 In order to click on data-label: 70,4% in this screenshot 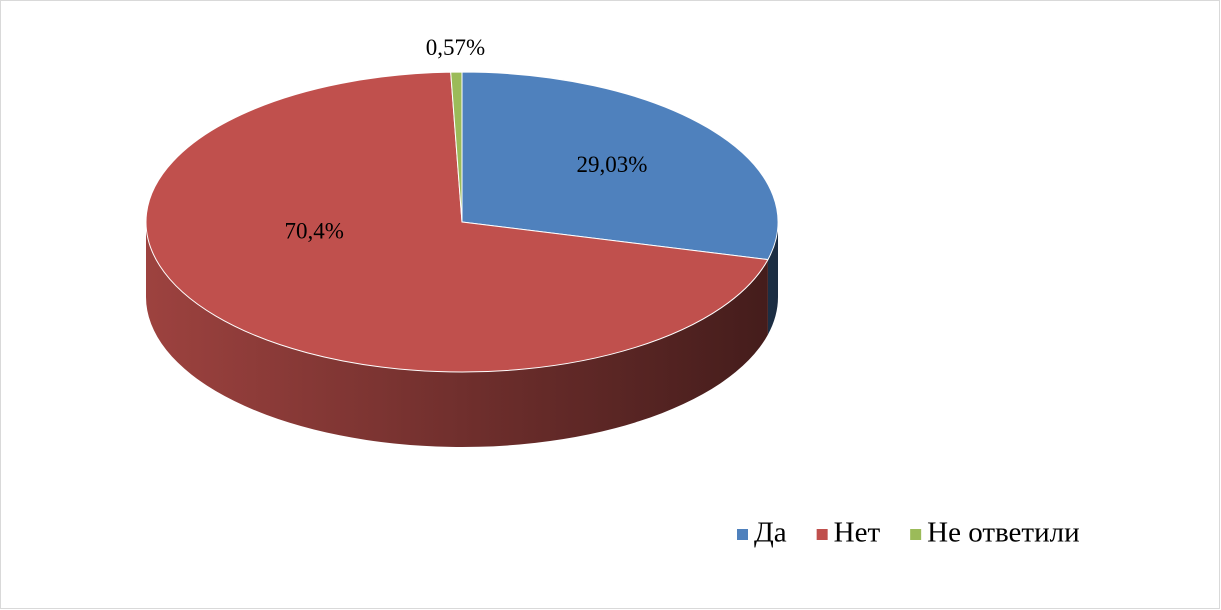, I will do `click(313, 231)`.